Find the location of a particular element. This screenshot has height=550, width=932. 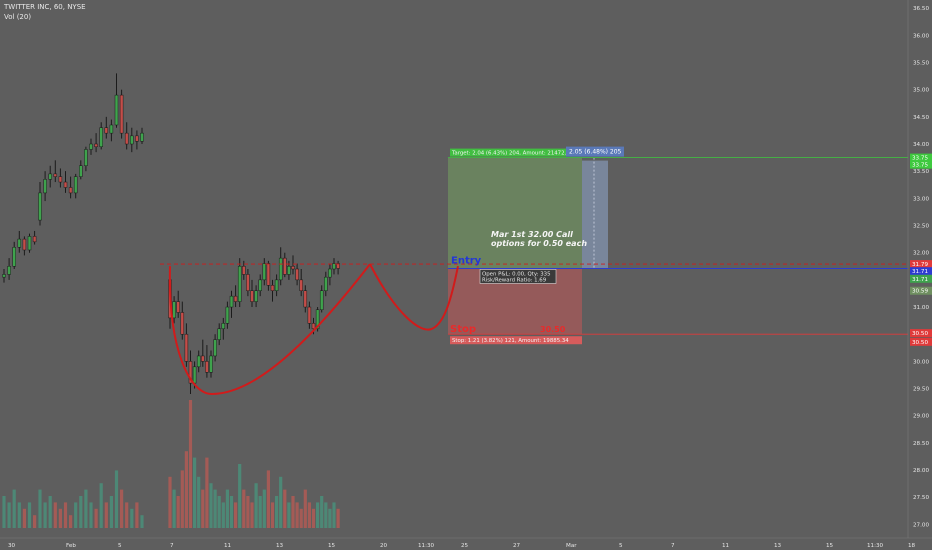

price-tick-label: 28.50 is located at coordinates (921, 444).